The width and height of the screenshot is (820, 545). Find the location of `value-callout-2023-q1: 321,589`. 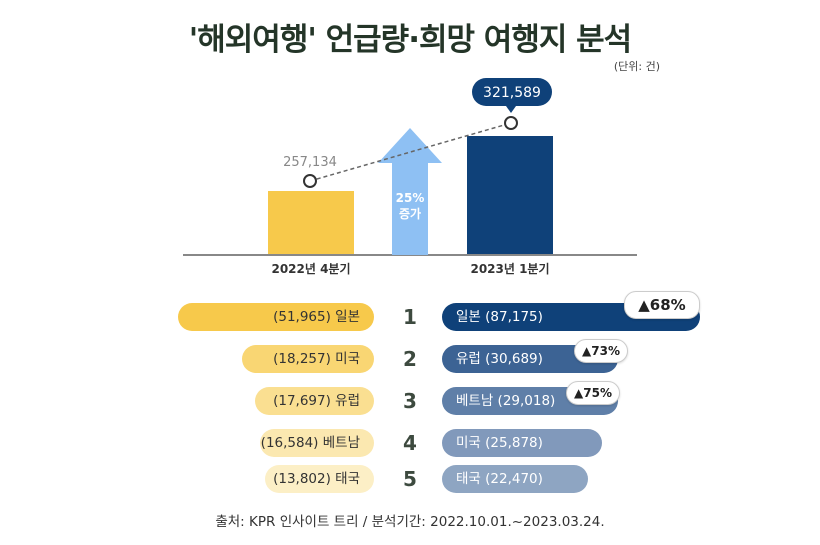

value-callout-2023-q1: 321,589 is located at coordinates (512, 95).